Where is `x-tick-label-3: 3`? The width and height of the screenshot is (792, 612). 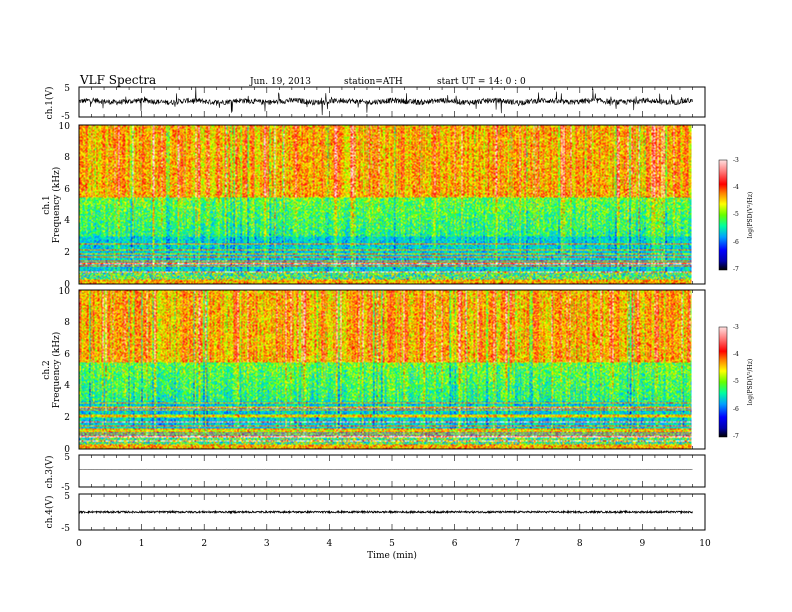
x-tick-label-3: 3 is located at coordinates (267, 544).